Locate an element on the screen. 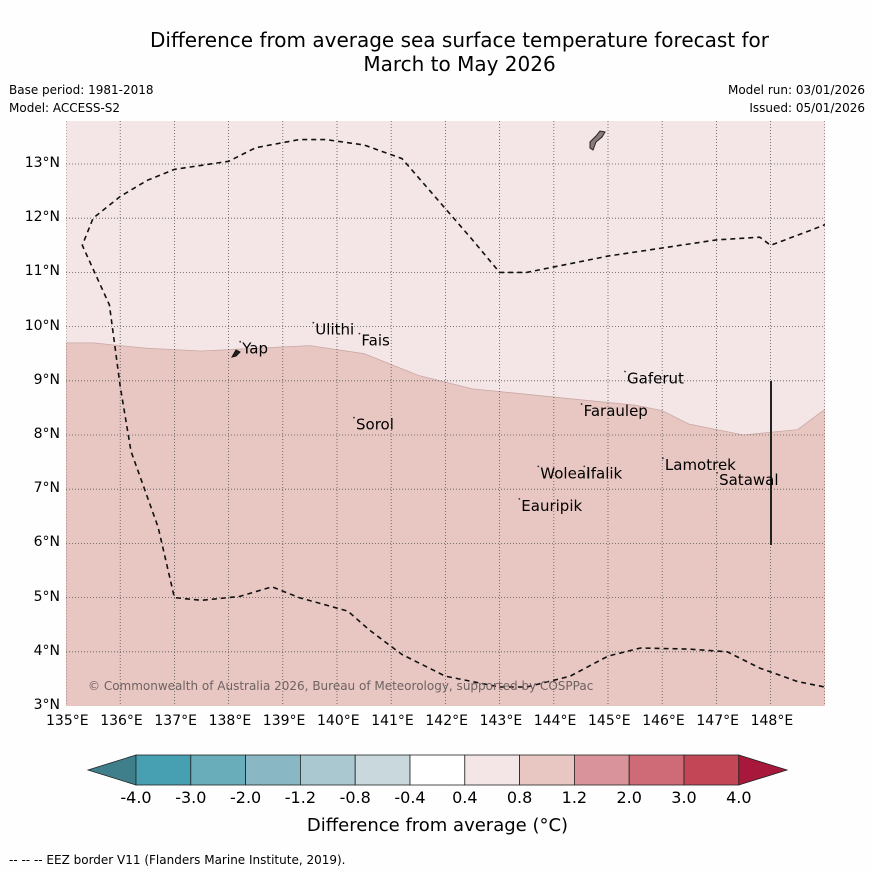 The image size is (873, 873). lat-label: 6°N is located at coordinates (46, 542).